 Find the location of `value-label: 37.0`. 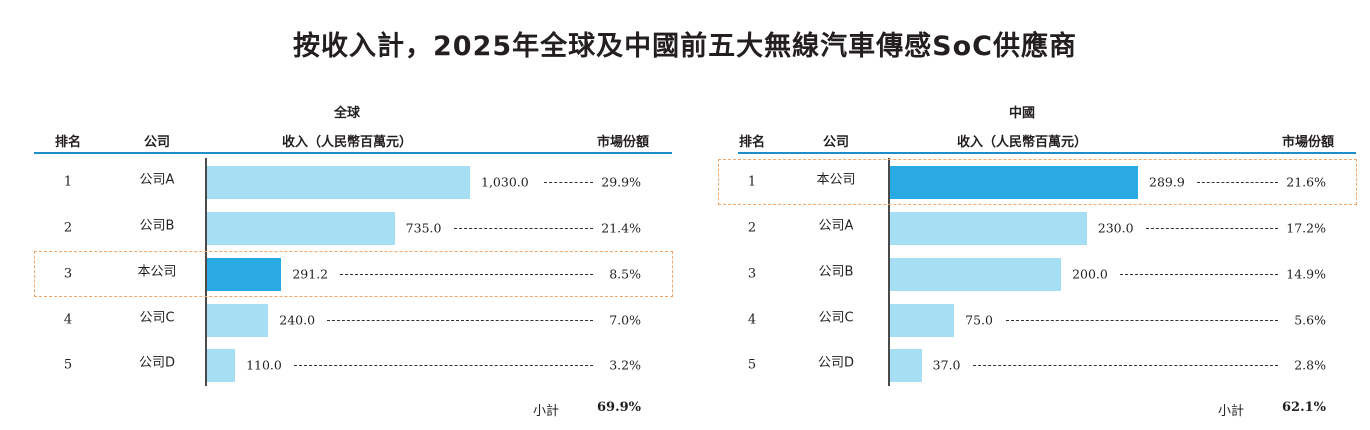

value-label: 37.0 is located at coordinates (946, 365).